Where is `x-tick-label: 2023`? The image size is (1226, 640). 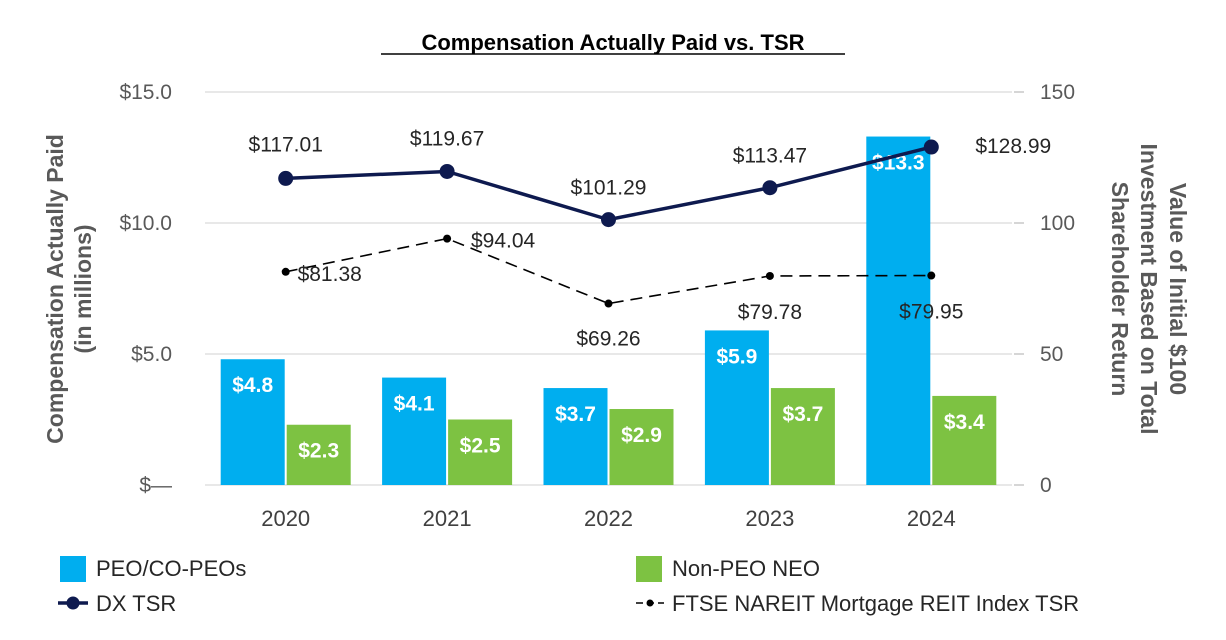 x-tick-label: 2023 is located at coordinates (769, 518).